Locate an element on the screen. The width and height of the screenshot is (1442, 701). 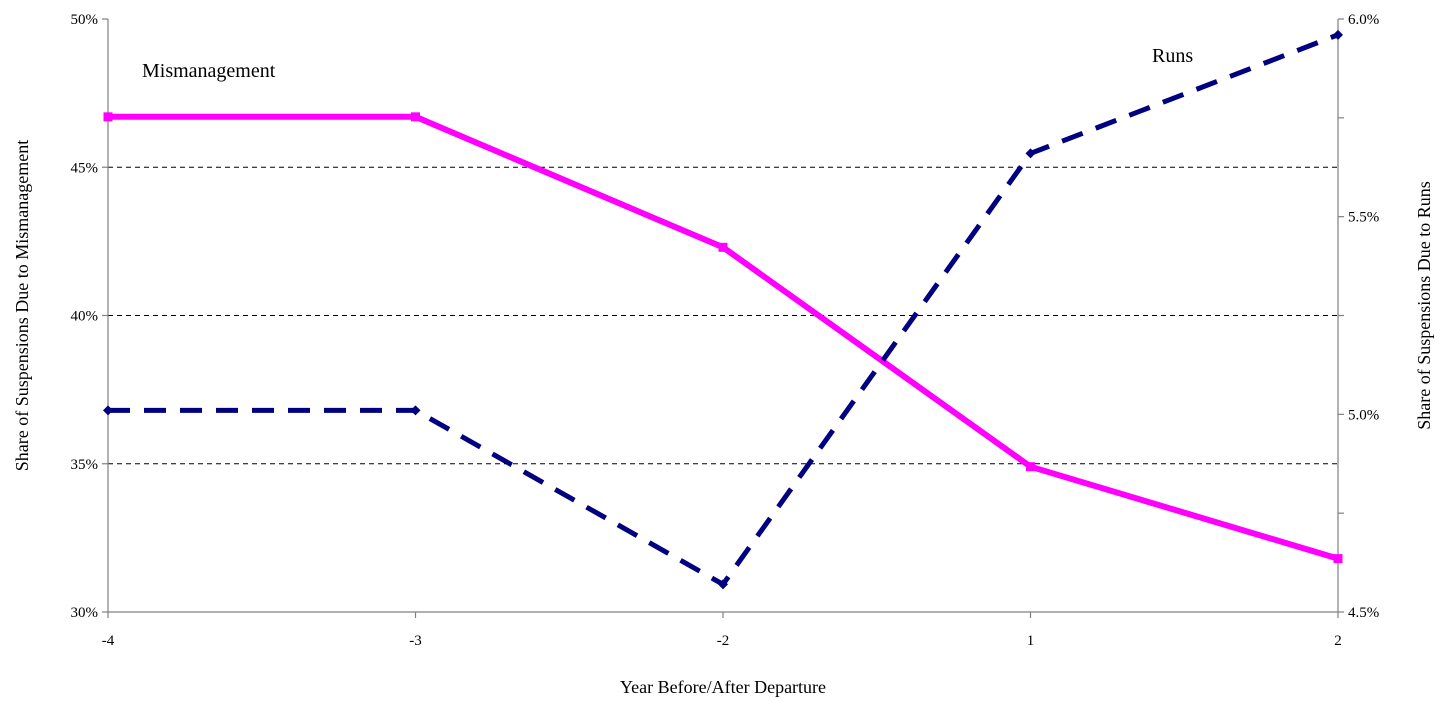
left-y-tick-label: 45% is located at coordinates (85, 168).